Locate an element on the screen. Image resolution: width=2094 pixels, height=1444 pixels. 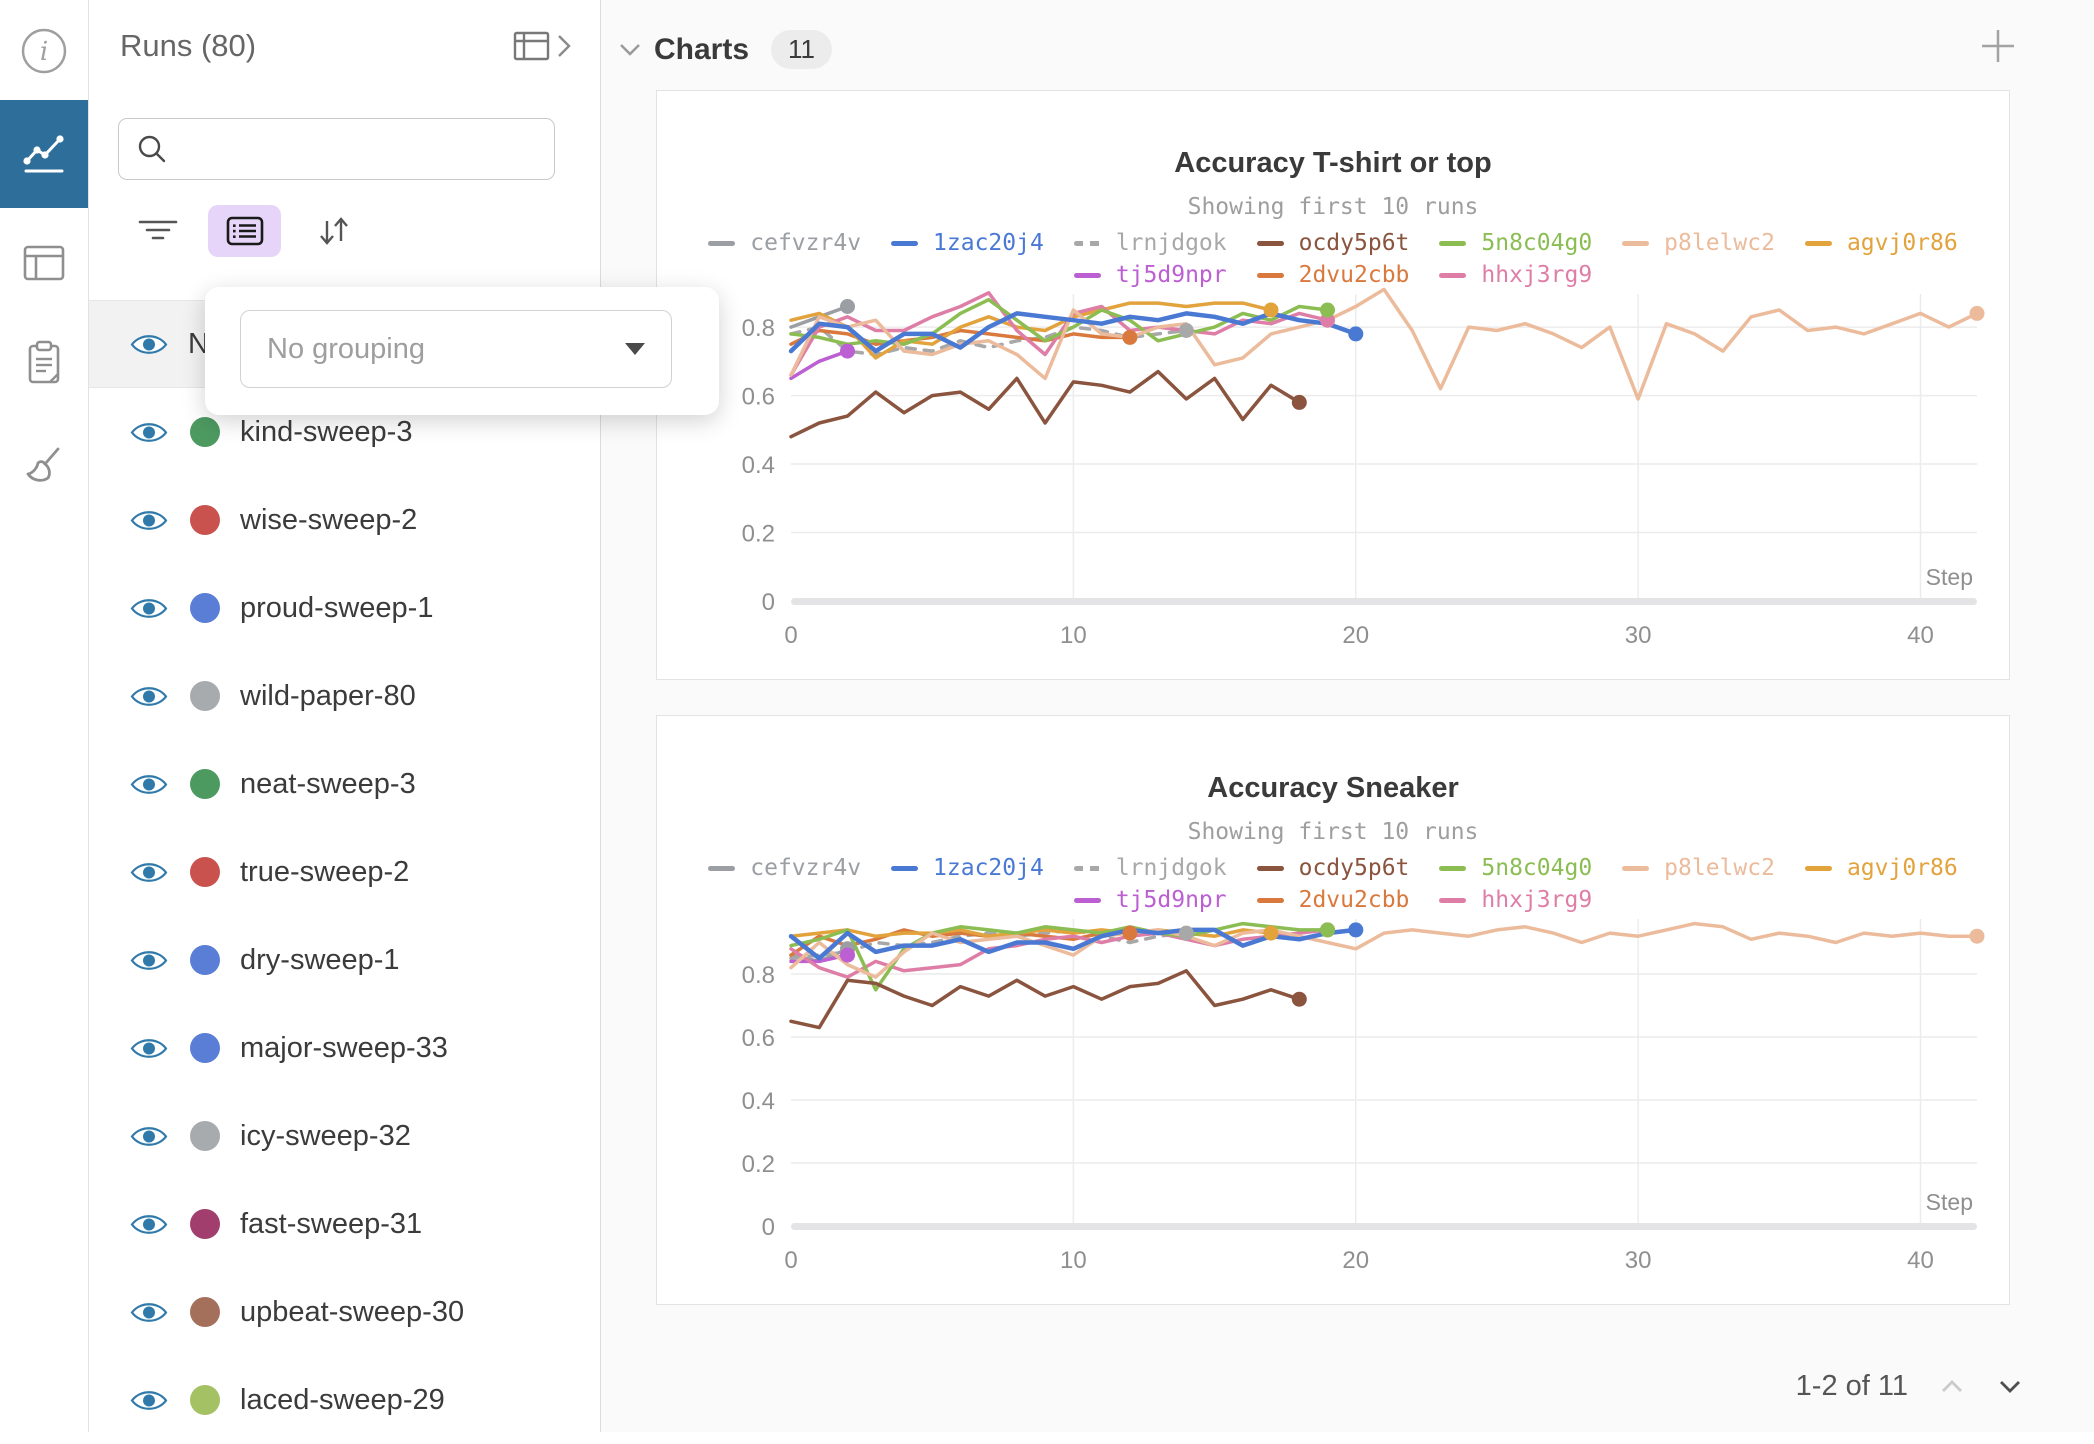
notes-nav-button is located at coordinates (44, 363).